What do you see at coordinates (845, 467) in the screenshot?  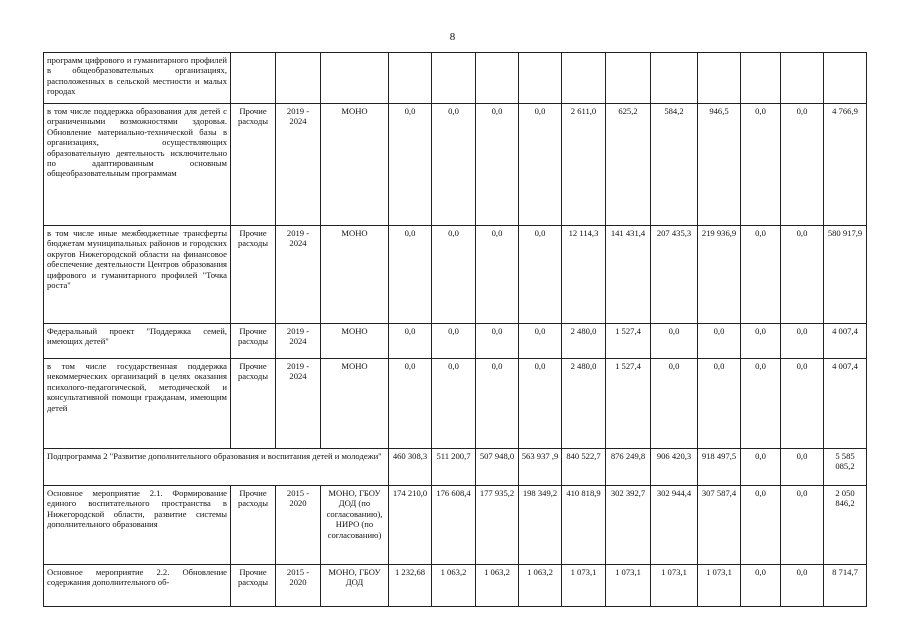 I see `amount-cell: 5 585 085,2` at bounding box center [845, 467].